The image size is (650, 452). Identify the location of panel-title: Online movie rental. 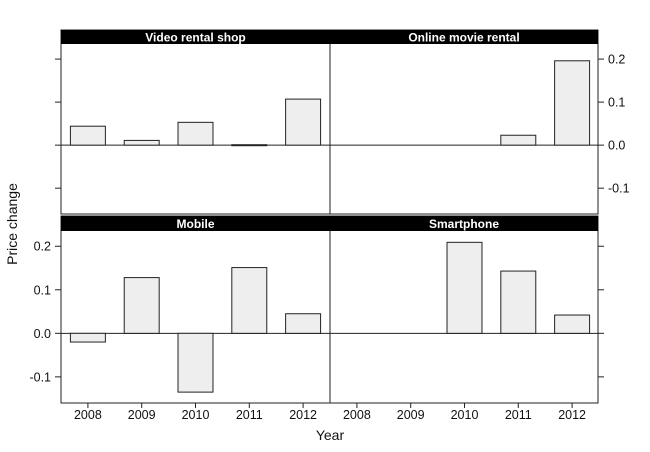
(463, 38).